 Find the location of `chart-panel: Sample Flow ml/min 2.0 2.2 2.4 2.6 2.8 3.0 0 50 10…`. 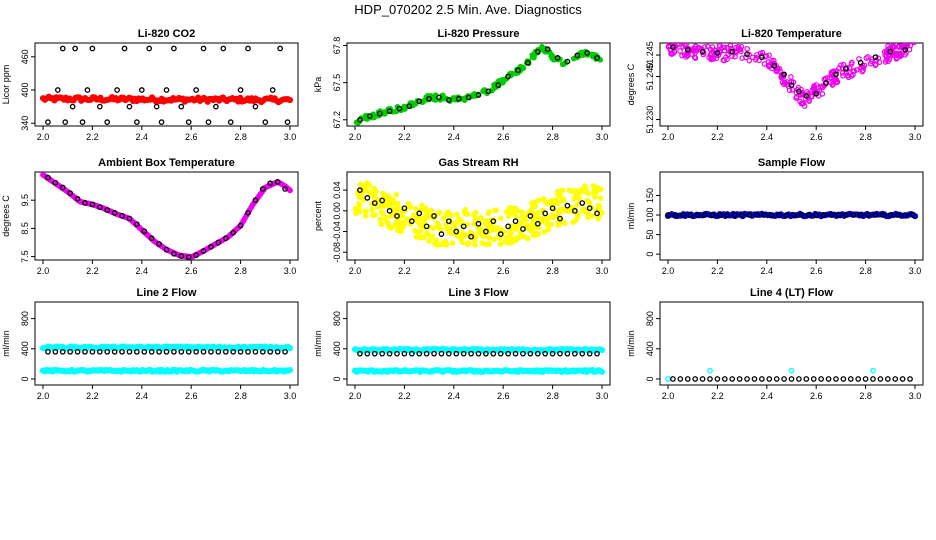

chart-panel: Sample Flow ml/min 2.0 2.2 2.4 2.6 2.8 3.0 0 50 10… is located at coordinates (775, 216).